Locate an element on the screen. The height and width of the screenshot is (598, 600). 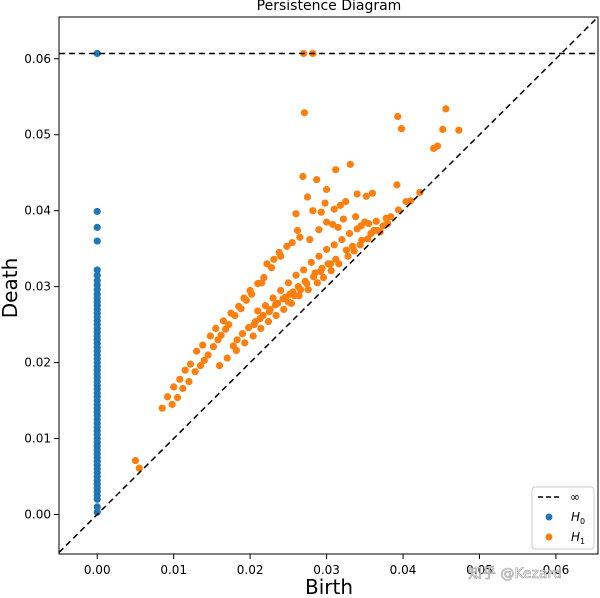
x-tick-label: 0.00 is located at coordinates (97, 570).